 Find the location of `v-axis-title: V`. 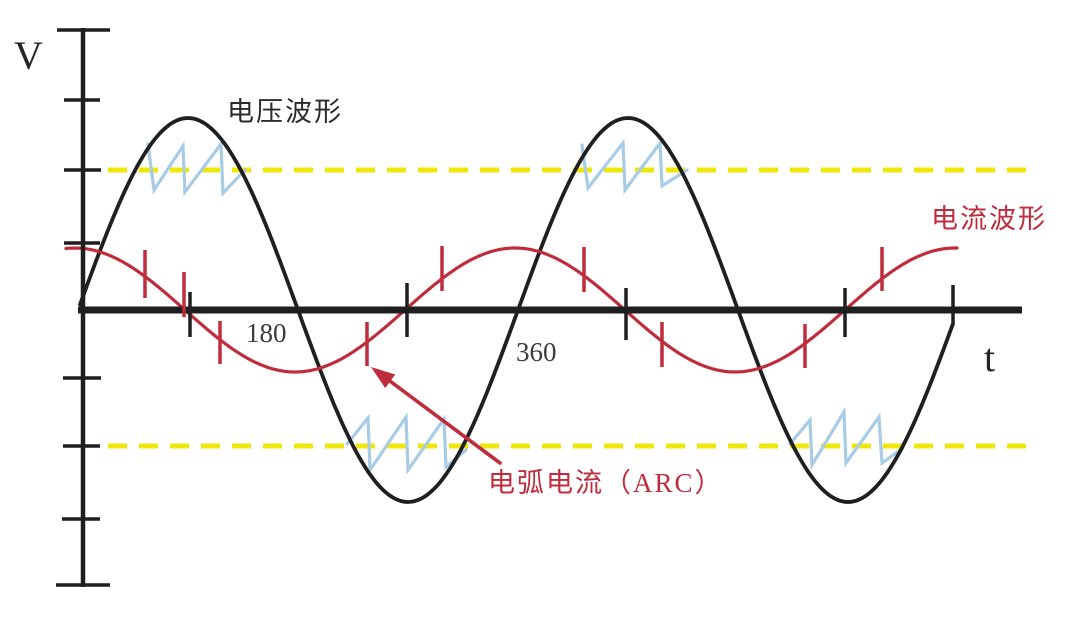

v-axis-title: V is located at coordinates (28, 55).